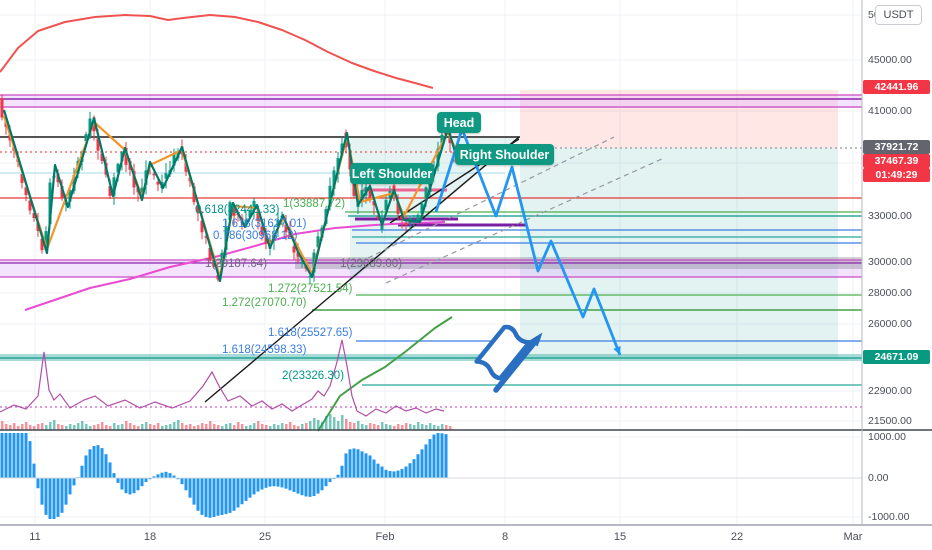 The image size is (932, 550). What do you see at coordinates (898, 15) in the screenshot?
I see `currency-unit-button: USDT` at bounding box center [898, 15].